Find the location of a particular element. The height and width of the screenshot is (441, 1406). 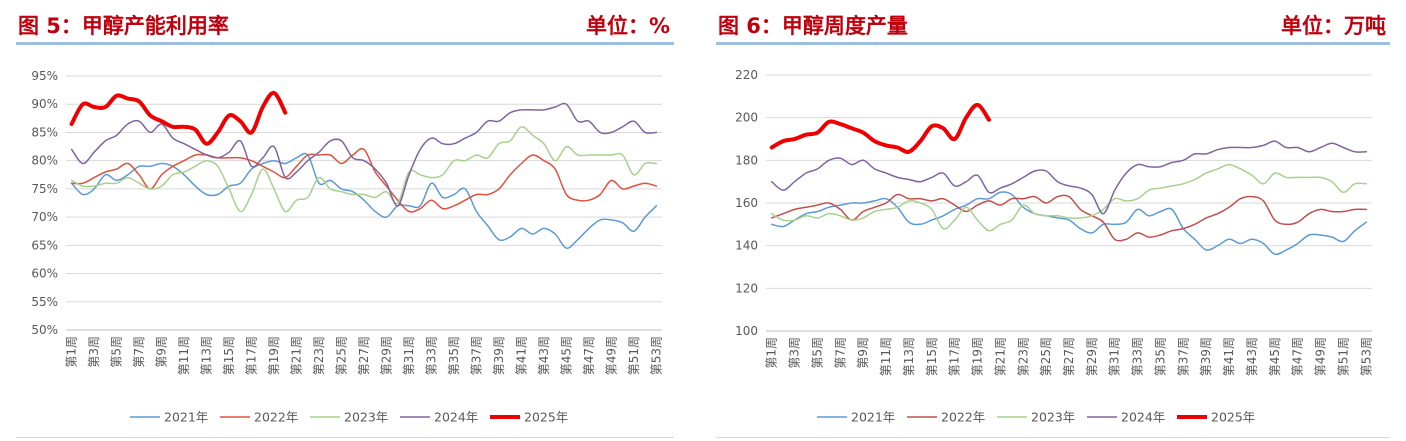

y-tick-label: 90% is located at coordinates (44, 104).